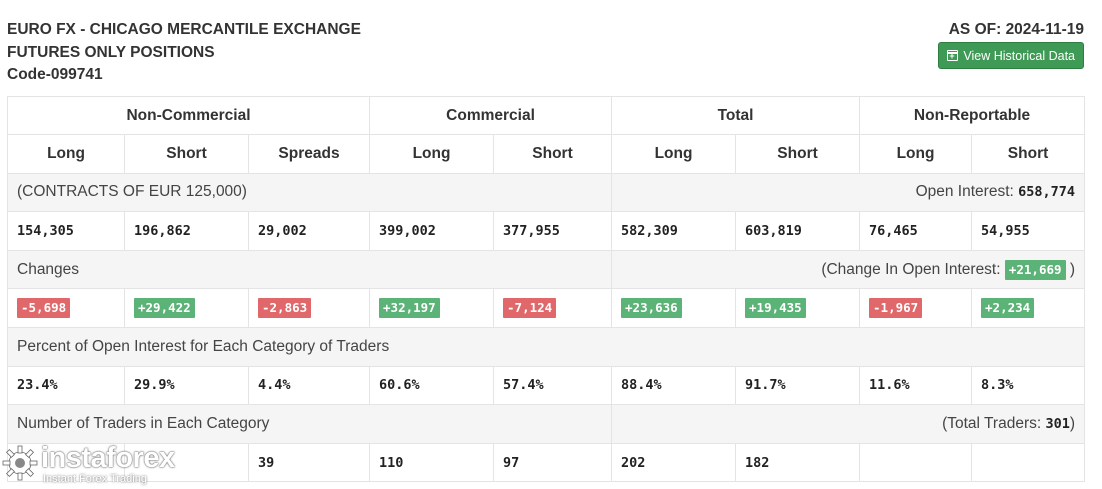  What do you see at coordinates (911, 269) in the screenshot?
I see `change-open-interest-label: (Change In Open Interest:` at bounding box center [911, 269].